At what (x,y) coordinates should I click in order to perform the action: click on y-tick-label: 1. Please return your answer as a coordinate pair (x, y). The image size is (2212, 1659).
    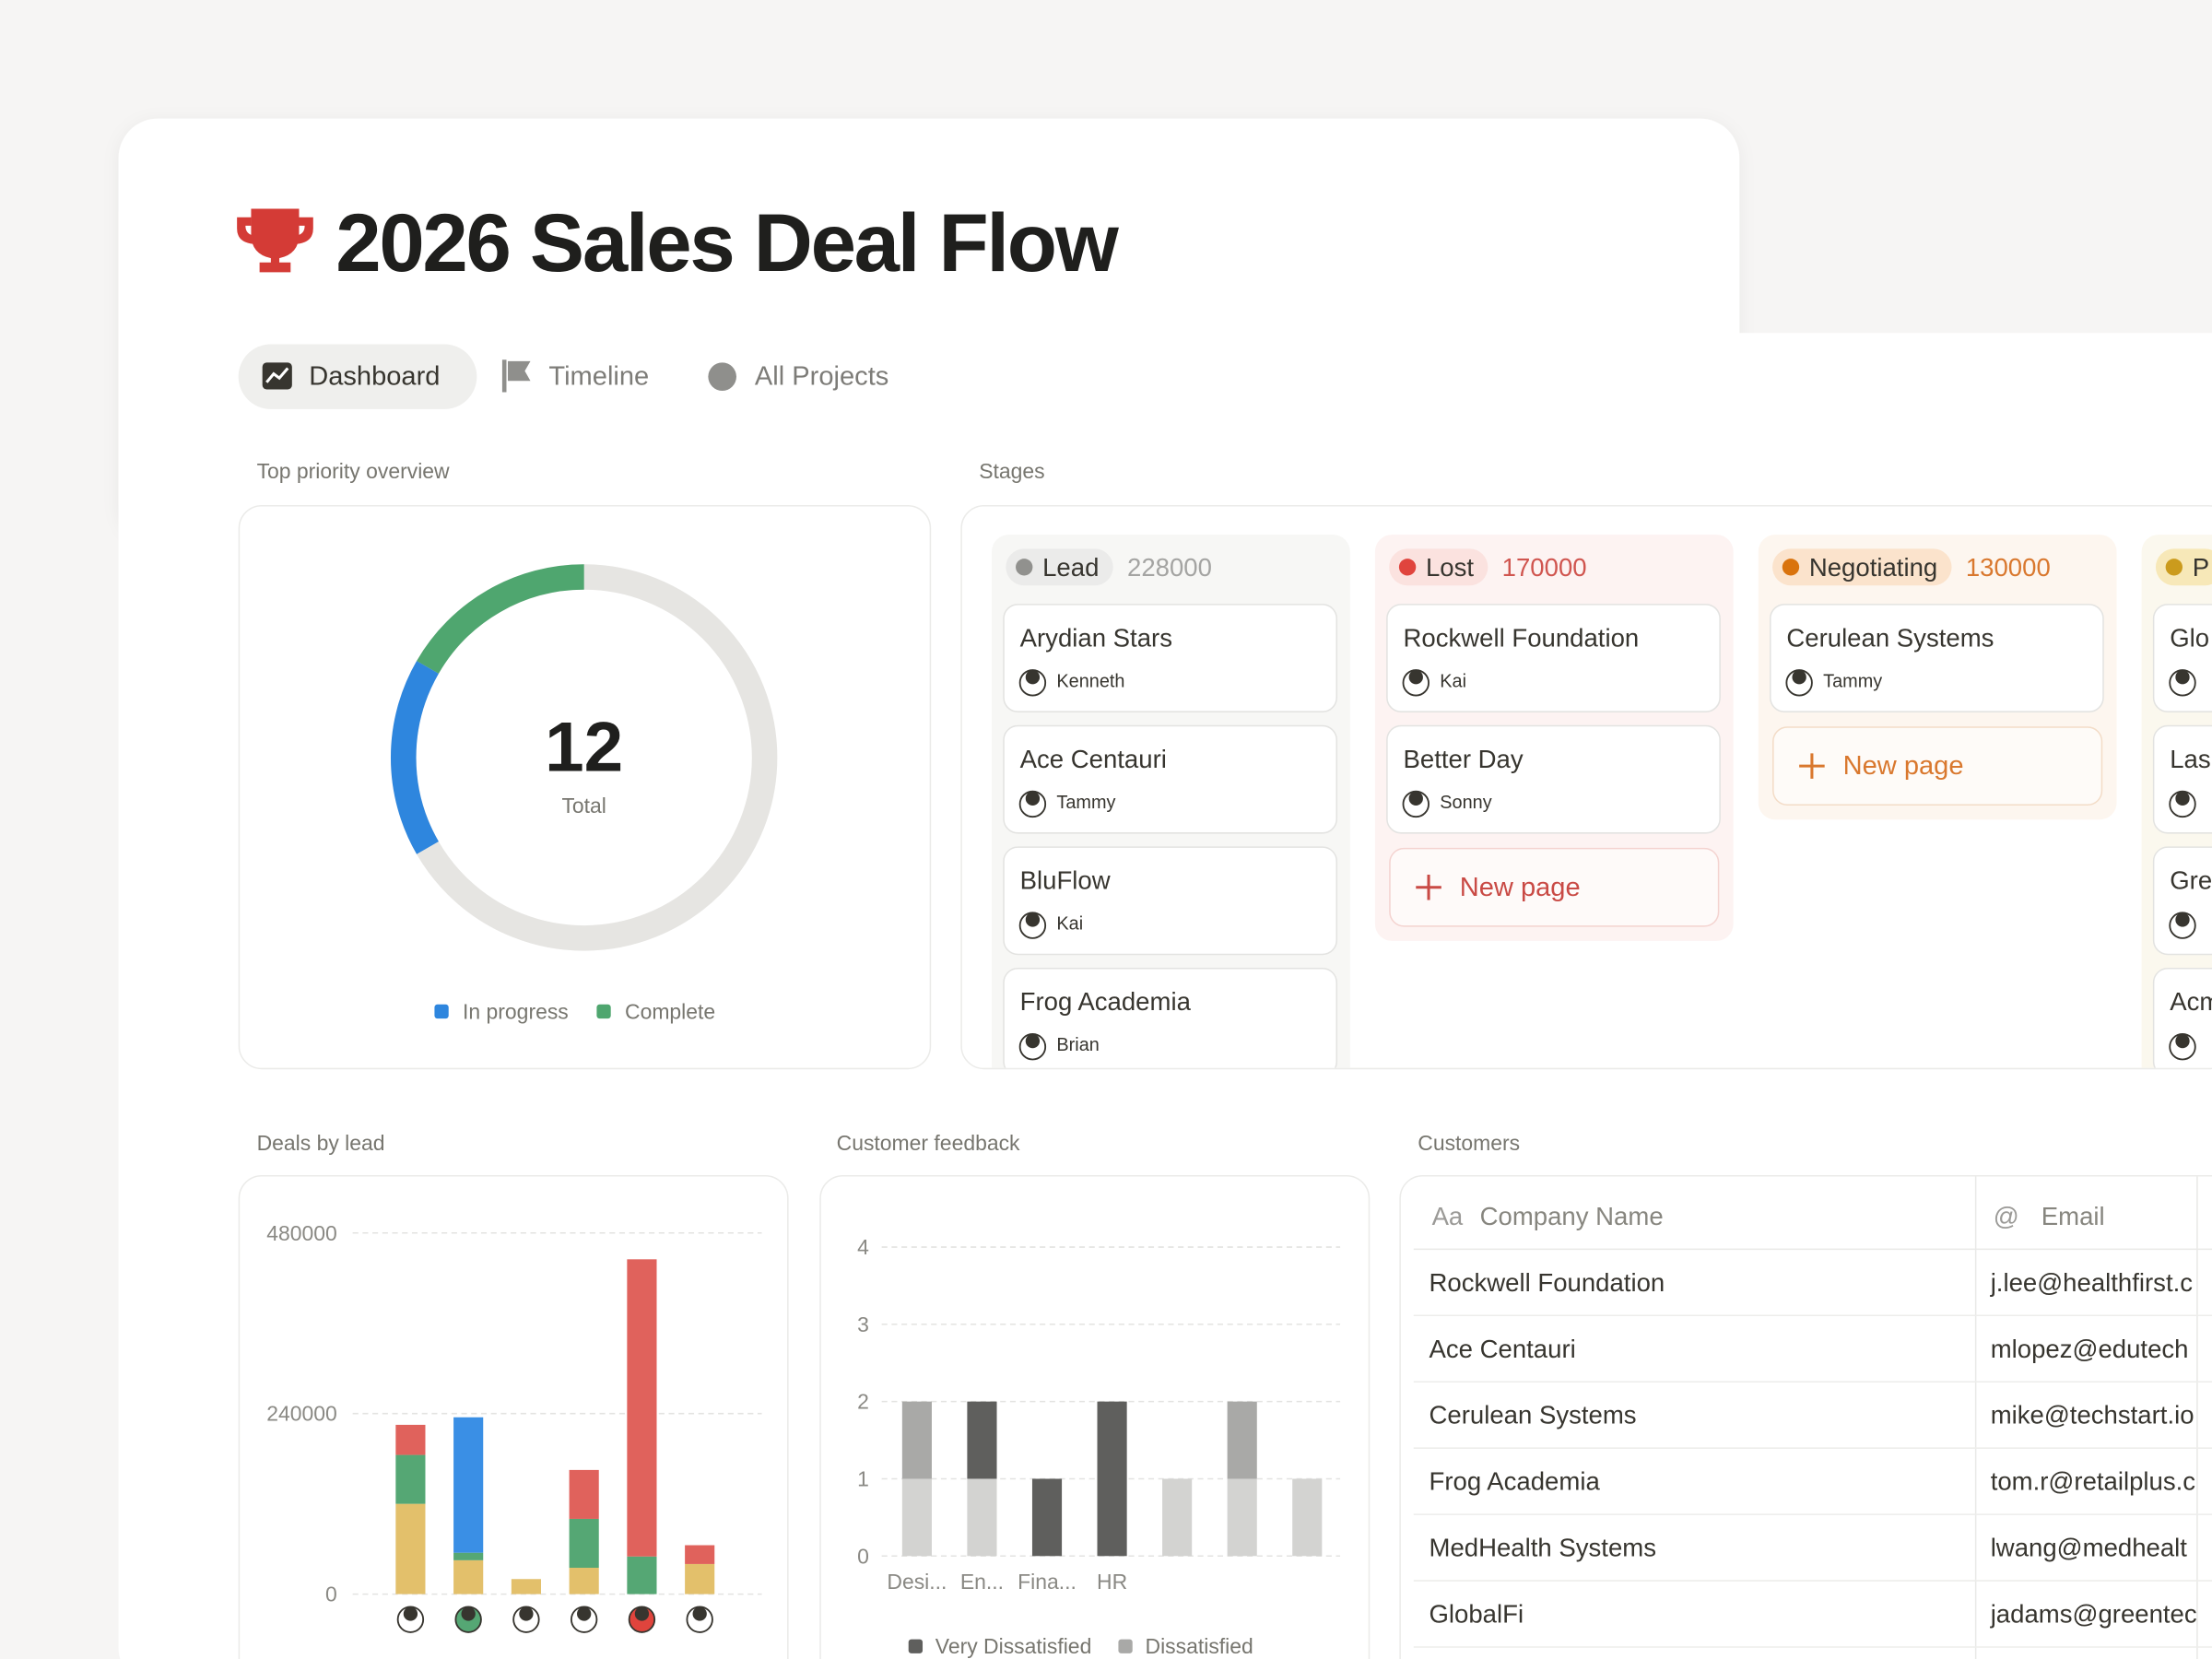
    Looking at the image, I should click on (863, 1478).